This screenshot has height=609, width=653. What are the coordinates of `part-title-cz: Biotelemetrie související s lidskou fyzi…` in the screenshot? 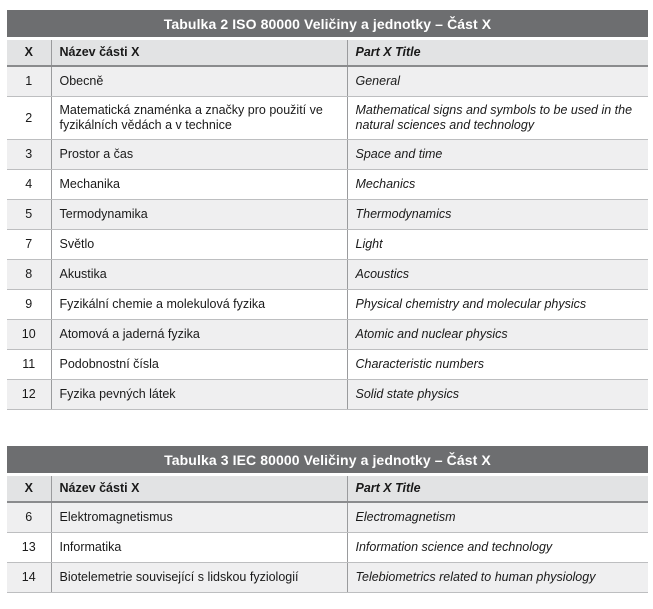 It's located at (198, 577).